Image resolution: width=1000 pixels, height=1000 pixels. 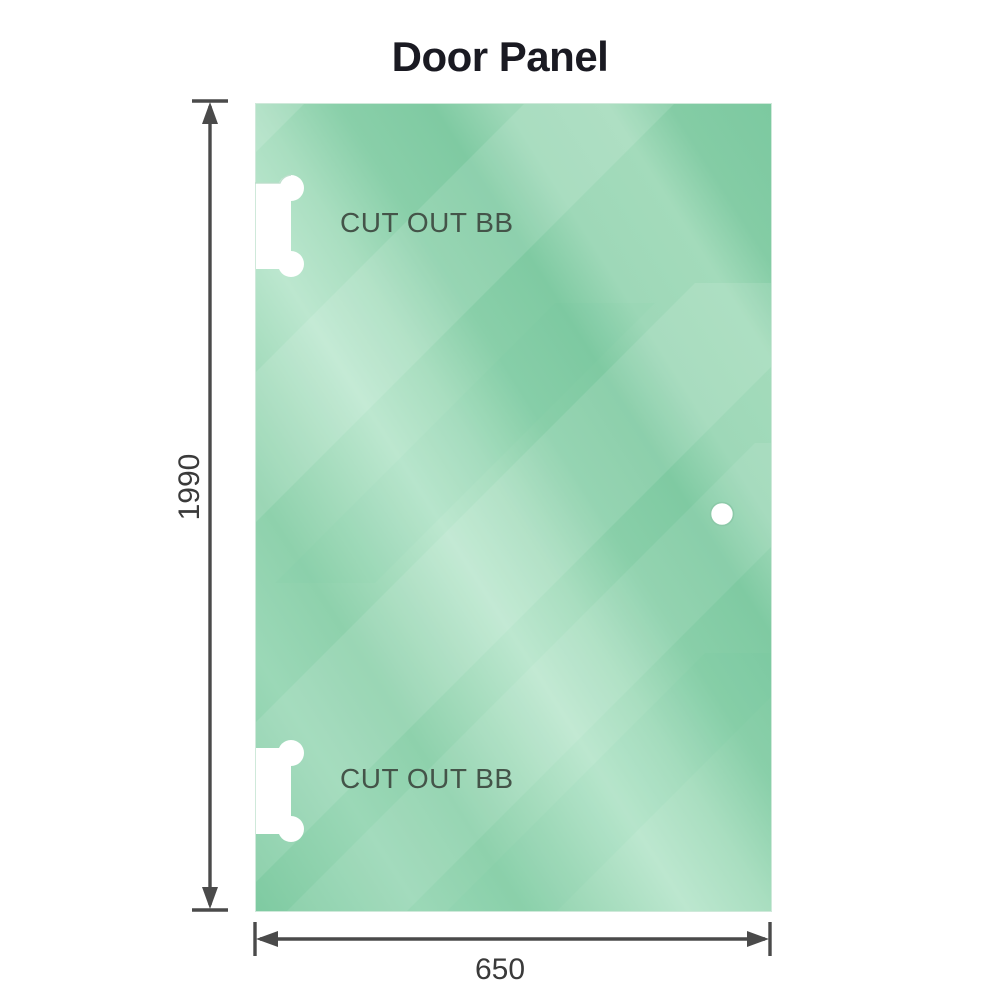 What do you see at coordinates (500, 969) in the screenshot?
I see `dimension-value-width: 650` at bounding box center [500, 969].